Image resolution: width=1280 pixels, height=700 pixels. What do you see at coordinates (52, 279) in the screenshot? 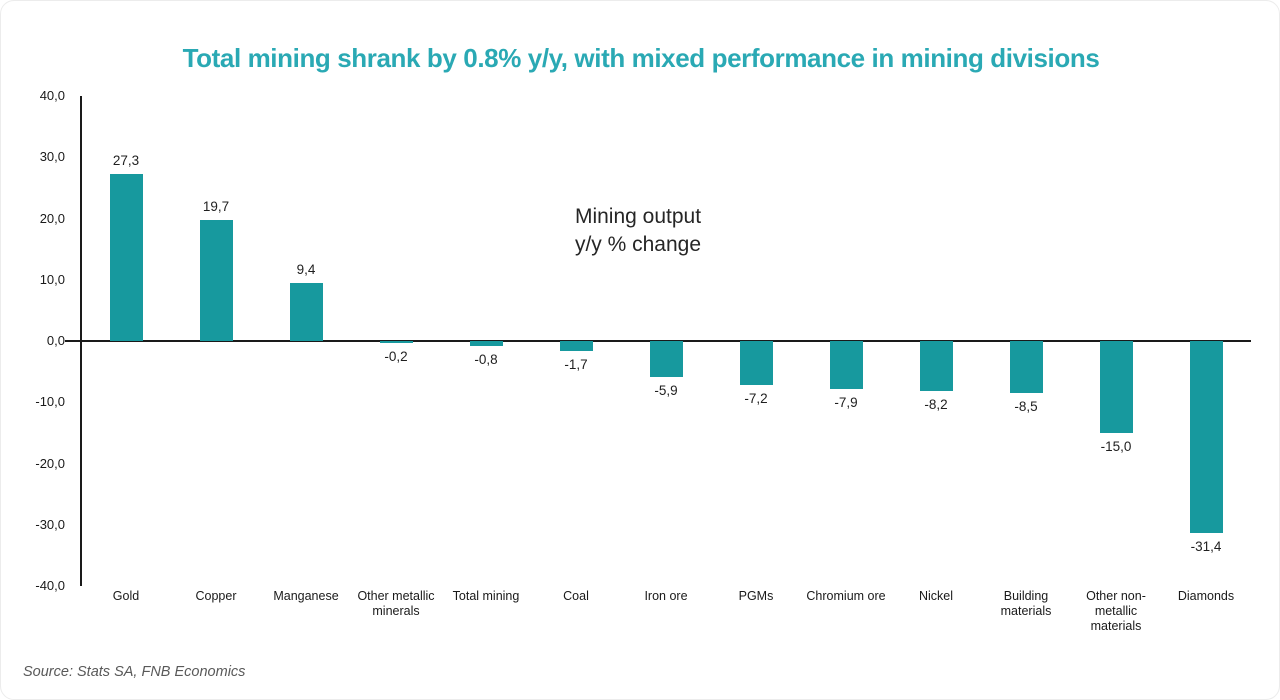
I see `y-axis-tick-label: 10,0` at bounding box center [52, 279].